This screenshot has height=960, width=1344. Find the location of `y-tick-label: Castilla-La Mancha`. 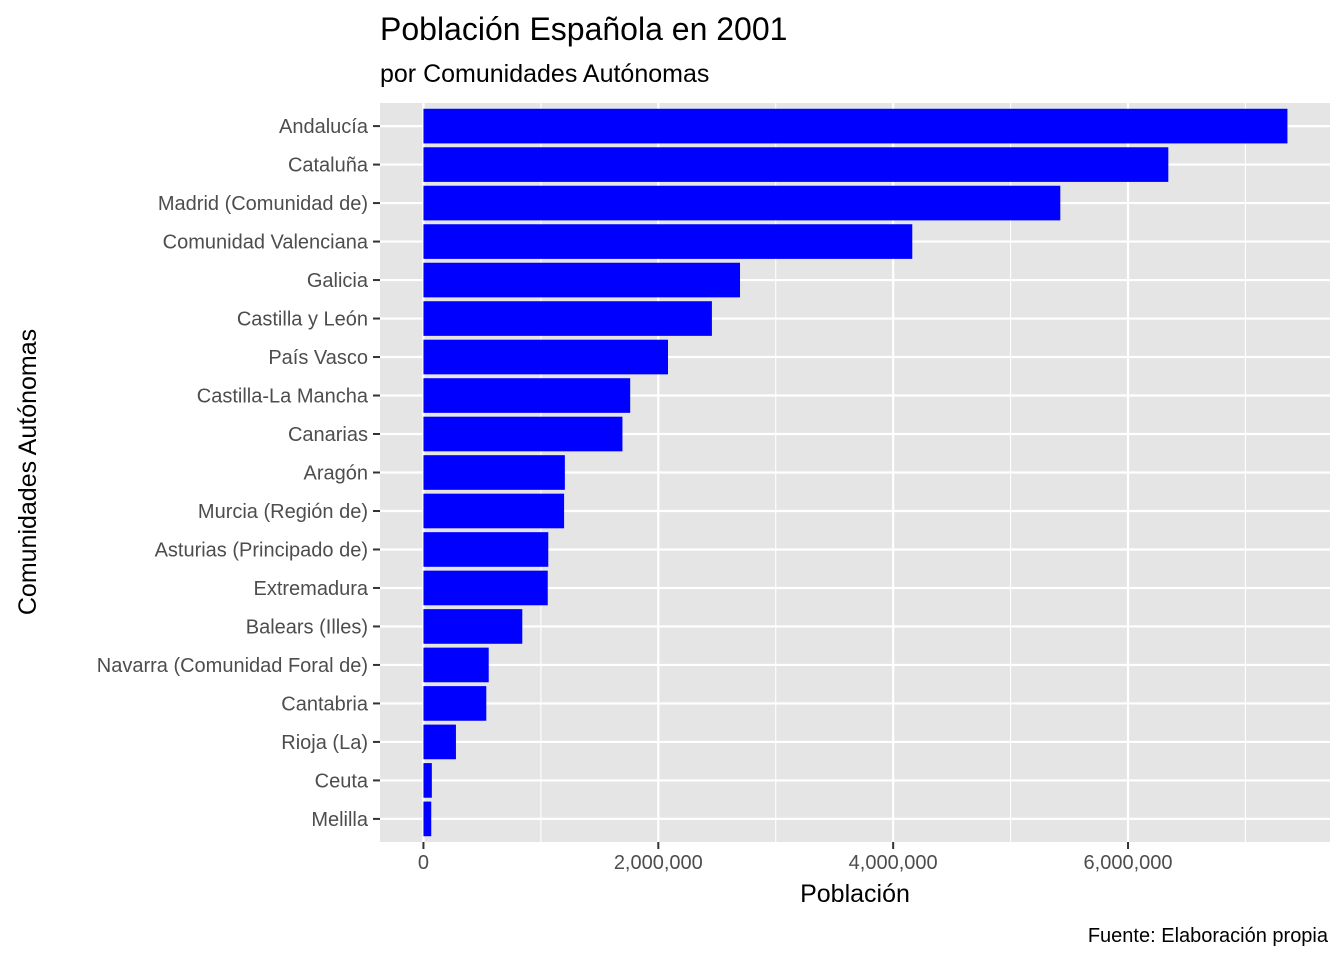

y-tick-label: Castilla-La Mancha is located at coordinates (283, 397).